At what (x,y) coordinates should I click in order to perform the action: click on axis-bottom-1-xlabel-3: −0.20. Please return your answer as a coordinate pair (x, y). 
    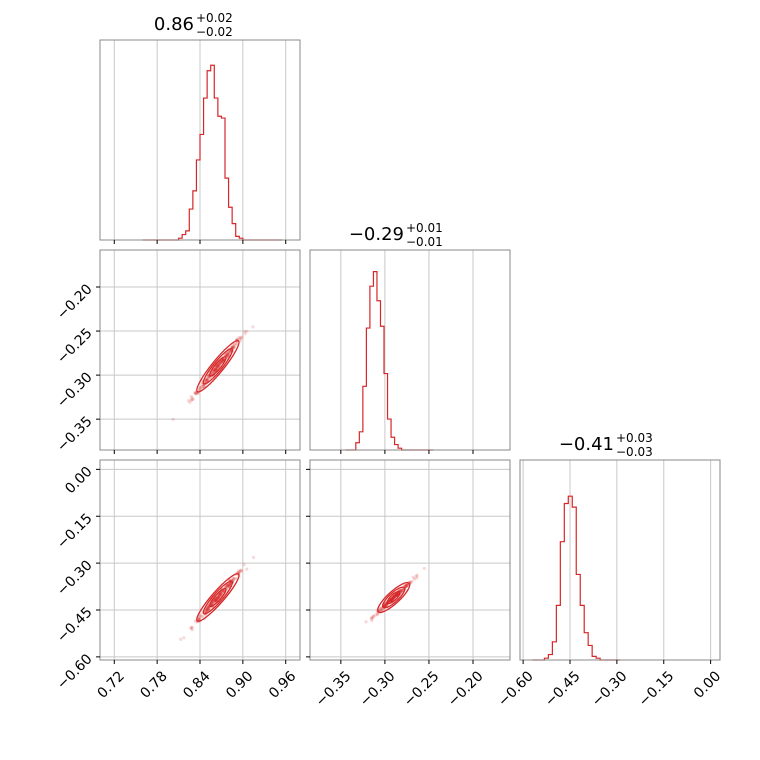
    Looking at the image, I should click on (466, 689).